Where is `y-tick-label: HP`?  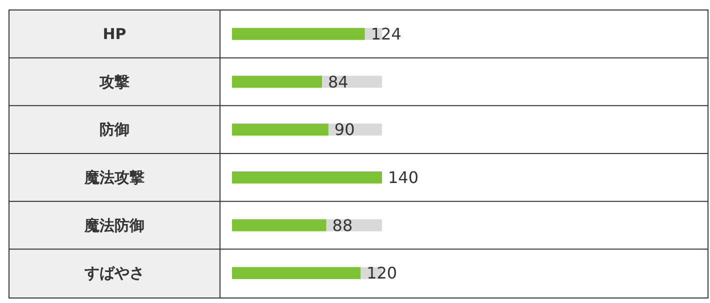 y-tick-label: HP is located at coordinates (114, 33).